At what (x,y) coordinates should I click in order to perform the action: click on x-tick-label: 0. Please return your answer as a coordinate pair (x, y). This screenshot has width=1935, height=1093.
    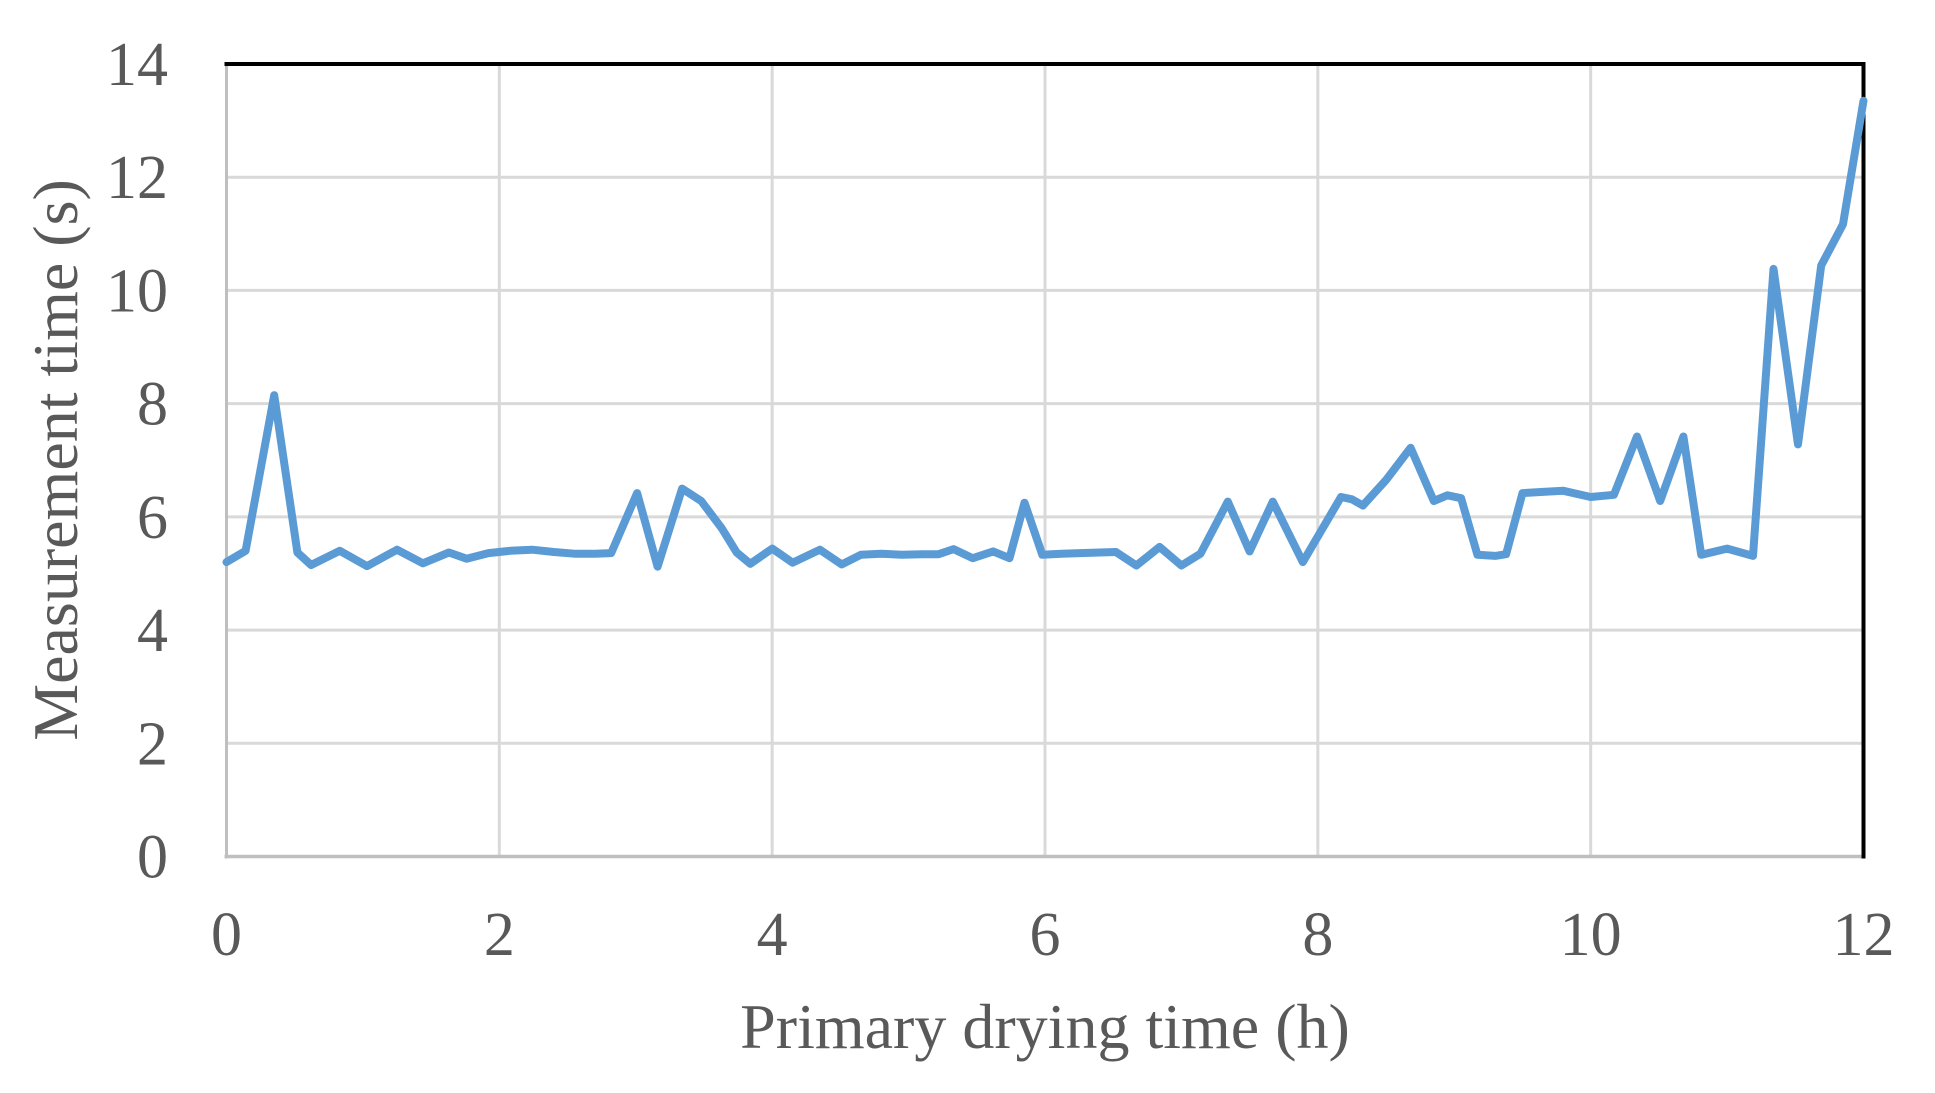
    Looking at the image, I should click on (226, 935).